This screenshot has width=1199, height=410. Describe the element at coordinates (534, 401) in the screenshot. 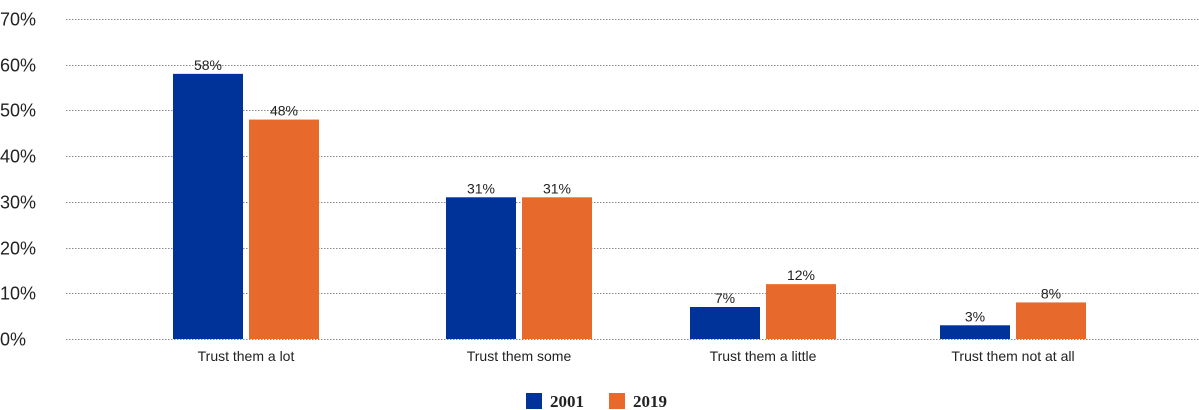

I see `legend-swatch-2001` at that location.